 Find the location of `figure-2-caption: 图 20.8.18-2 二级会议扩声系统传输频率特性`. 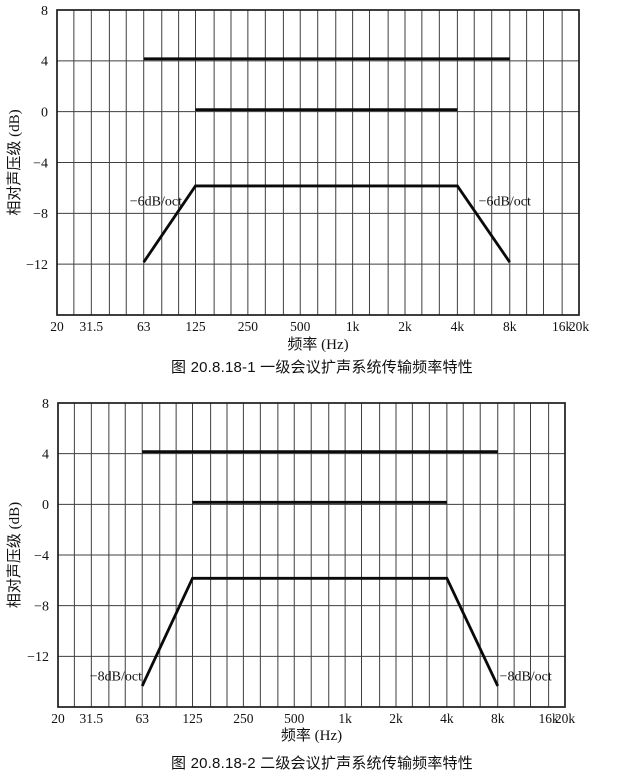

figure-2-caption: 图 20.8.18-2 二级会议扩声系统传输频率特性 is located at coordinates (322, 763).